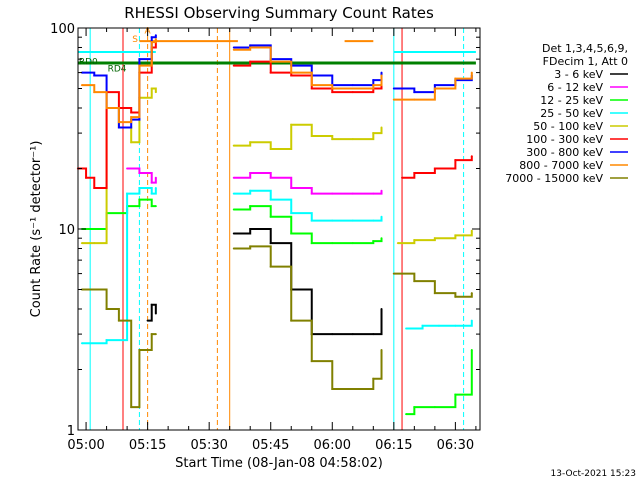  Describe the element at coordinates (142, 175) in the screenshot. I see `series-line-6-12kev` at that location.